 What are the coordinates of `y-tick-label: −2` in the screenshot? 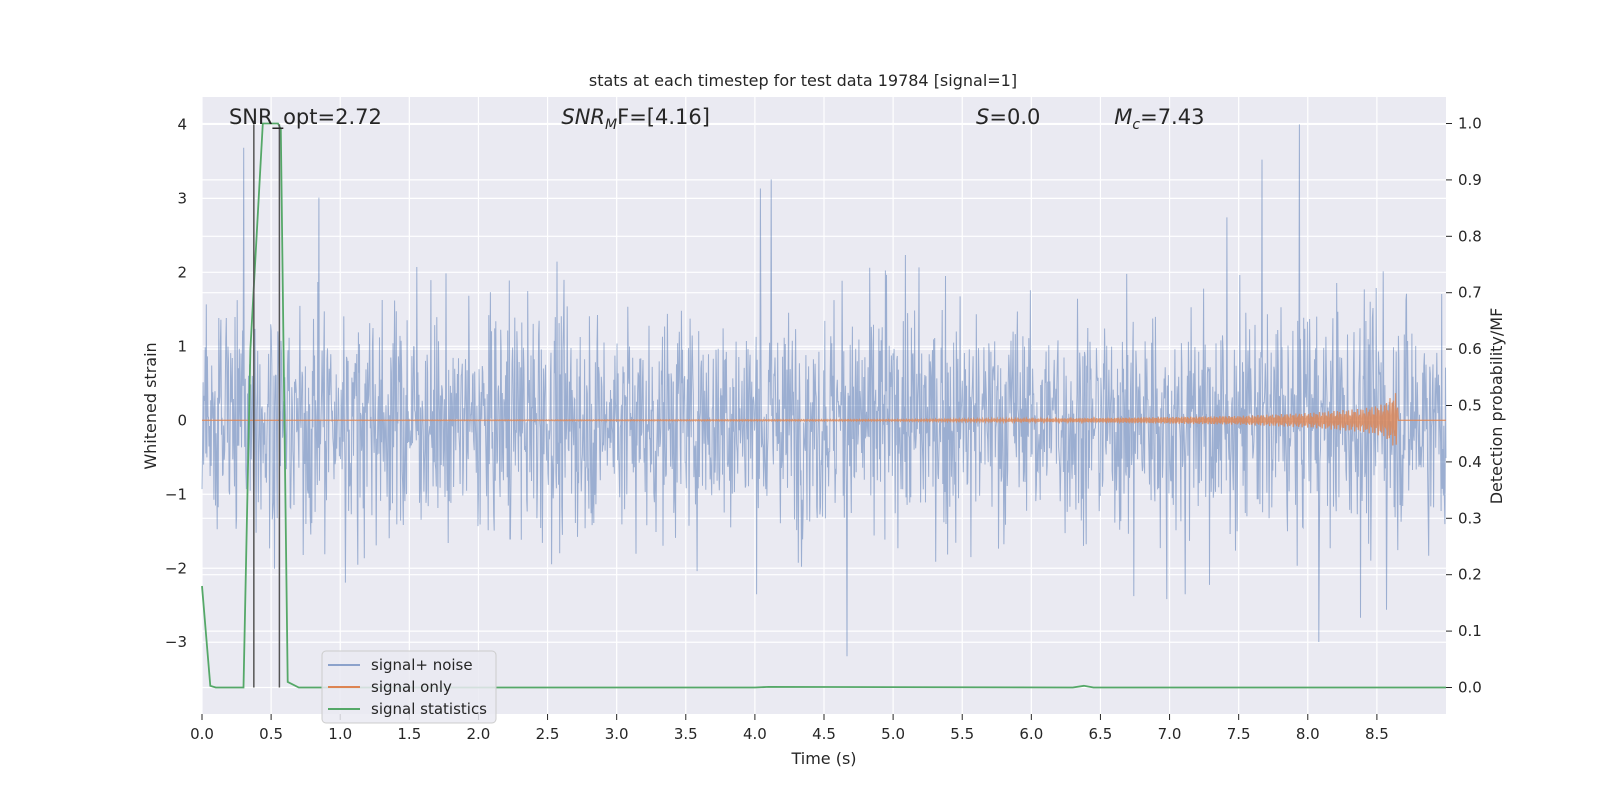 It's located at (176, 568).